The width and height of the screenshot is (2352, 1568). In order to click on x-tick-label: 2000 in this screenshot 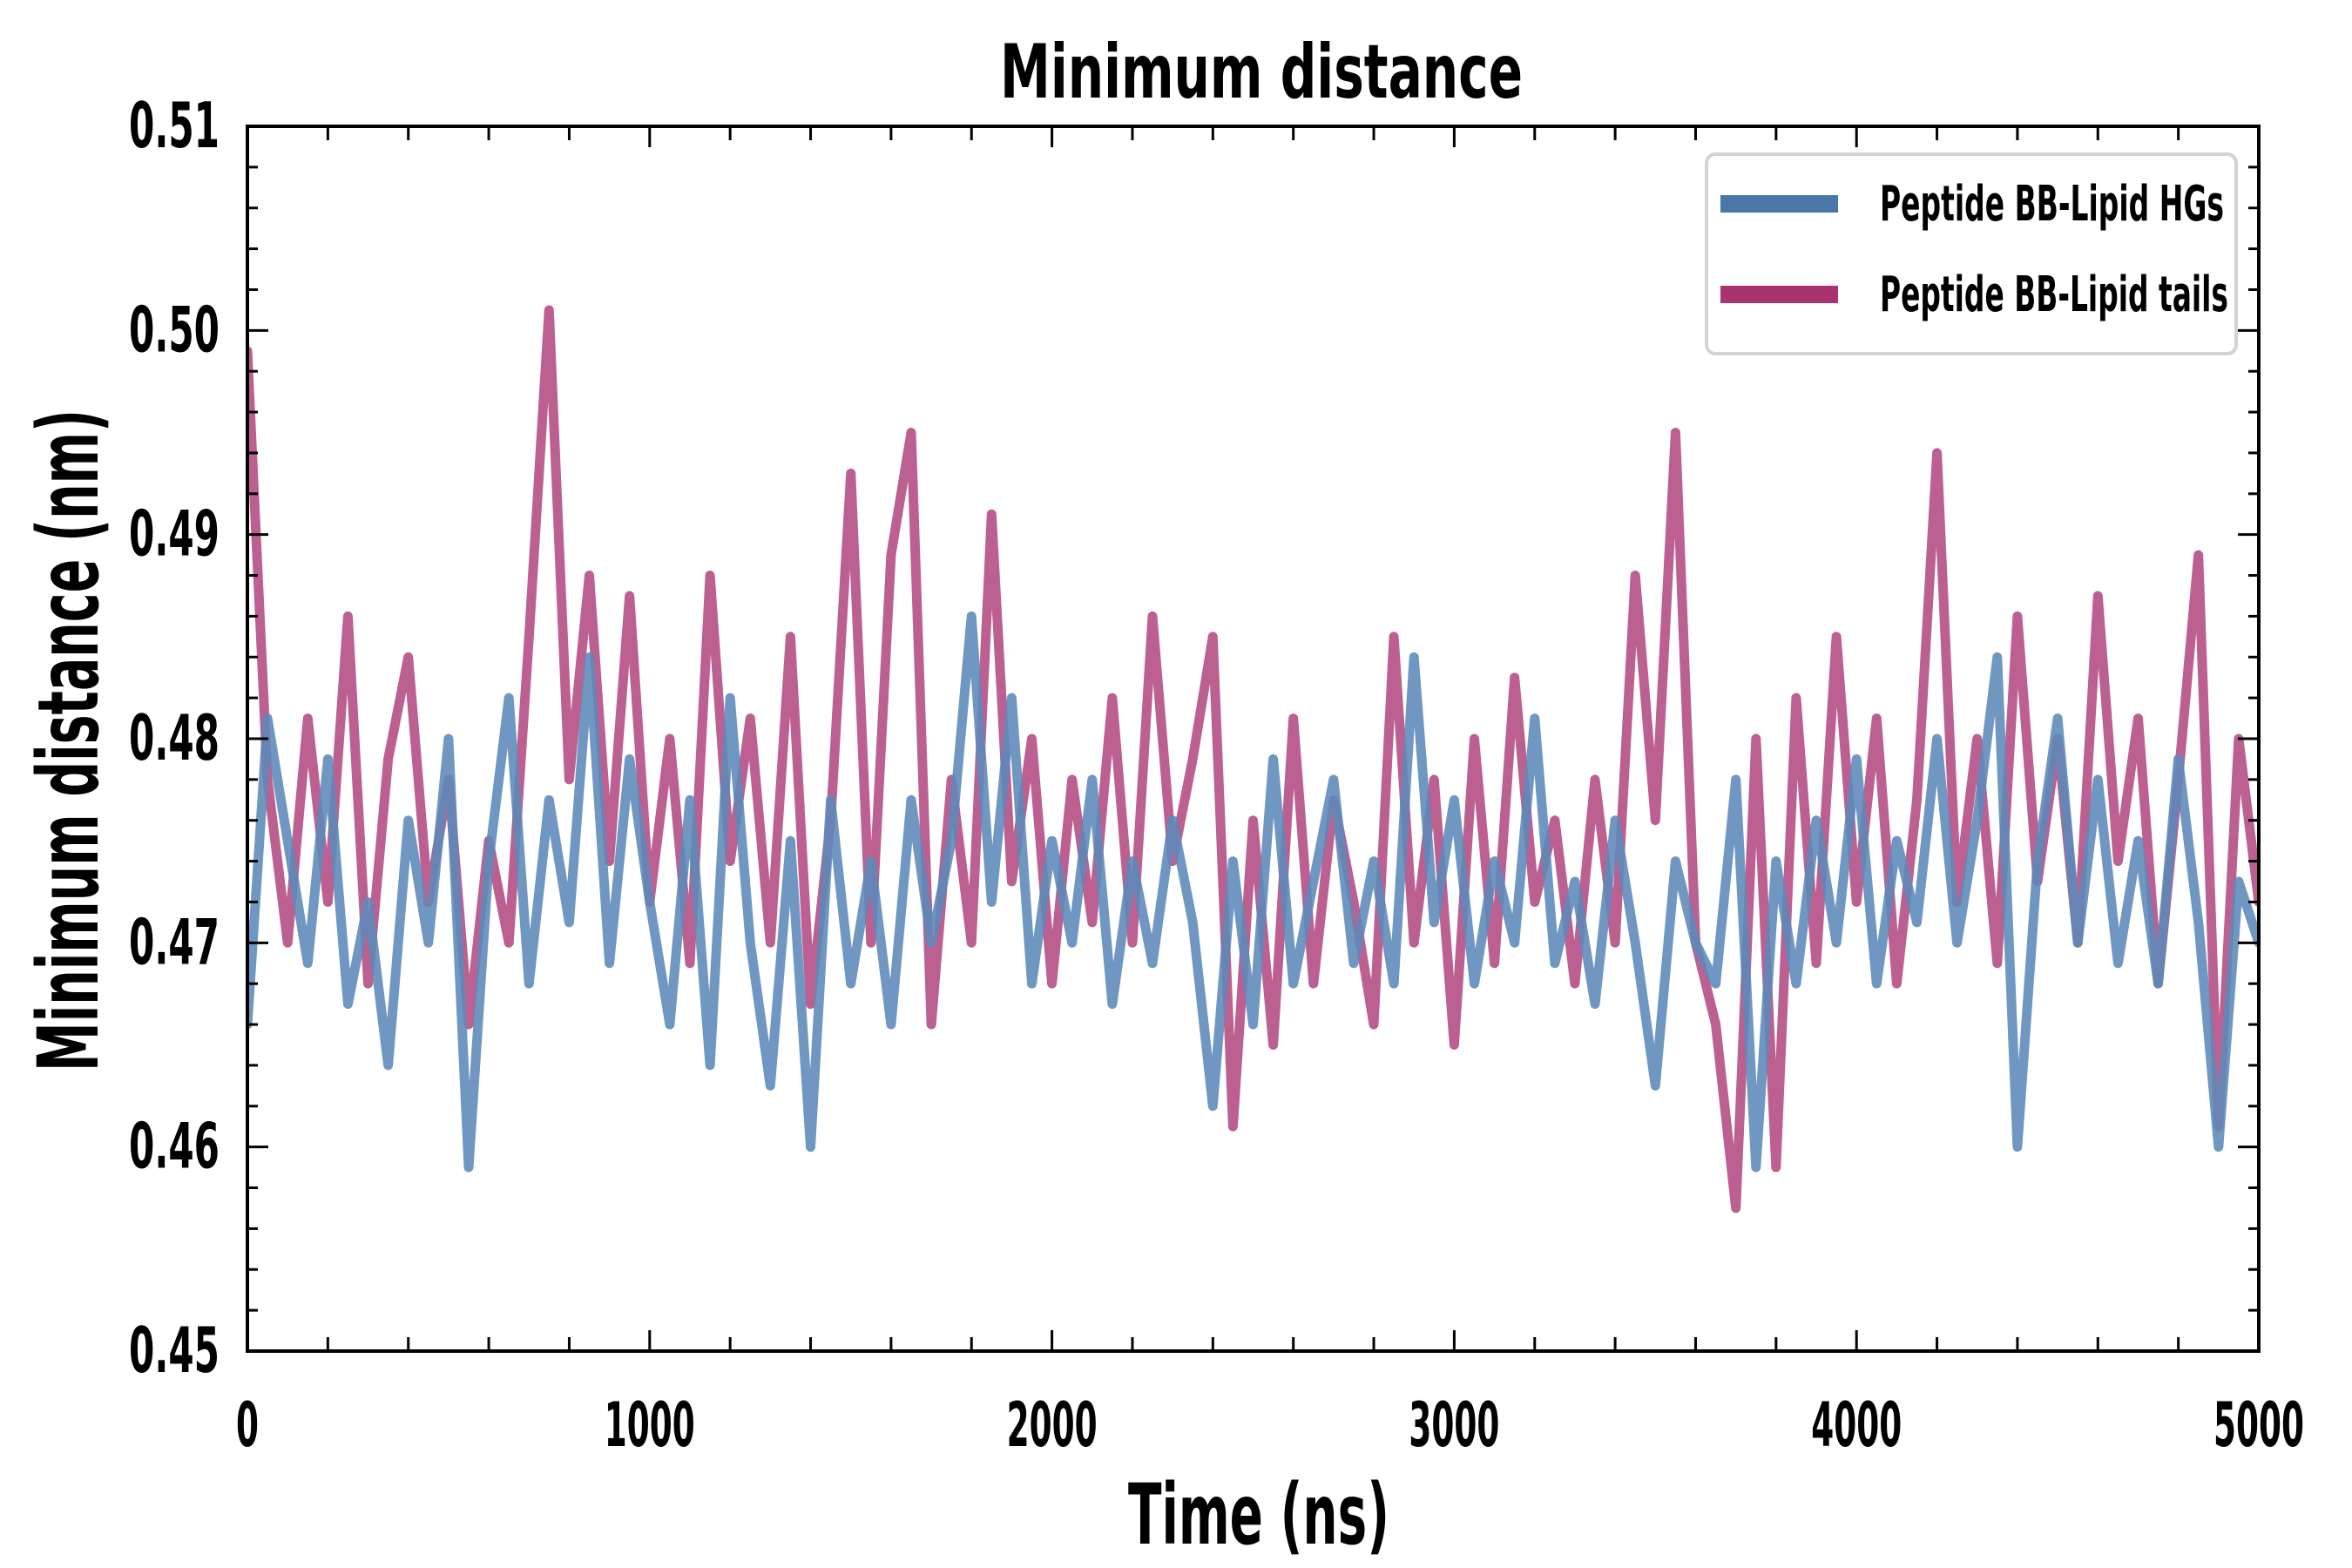, I will do `click(1053, 1425)`.